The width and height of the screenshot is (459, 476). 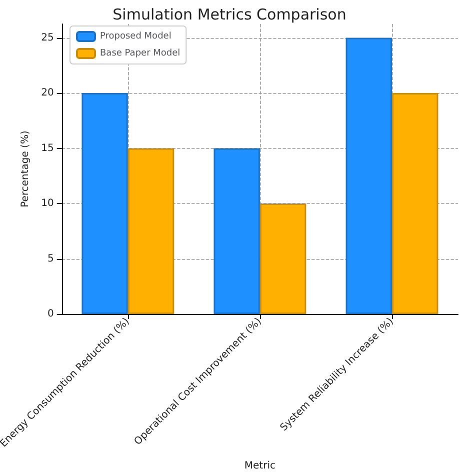 I want to click on y-tick-label: 25, so click(x=47, y=38).